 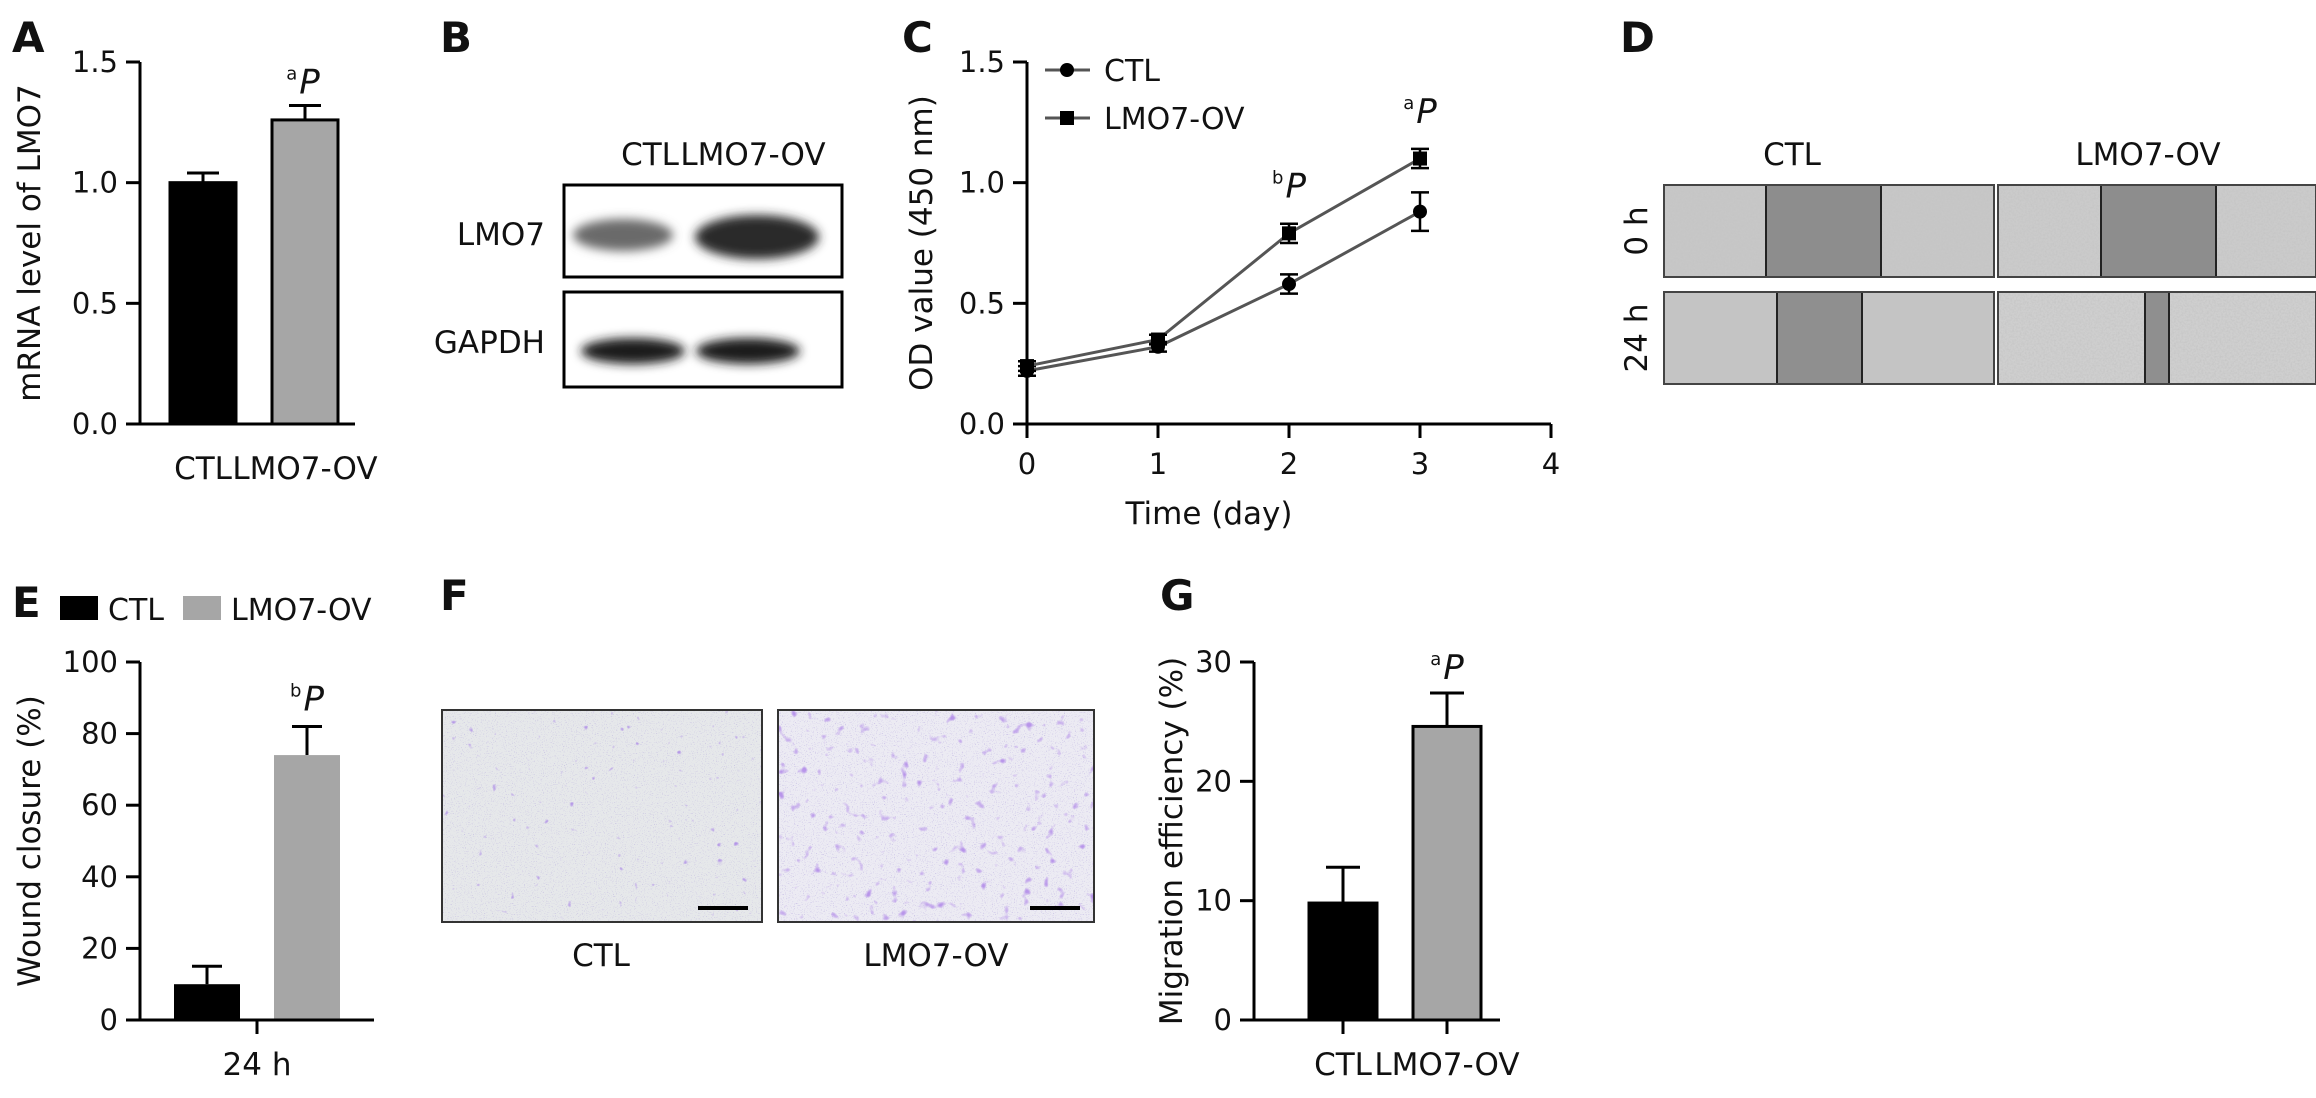 What do you see at coordinates (1420, 464) in the screenshot?
I see `x-tick-label: 3` at bounding box center [1420, 464].